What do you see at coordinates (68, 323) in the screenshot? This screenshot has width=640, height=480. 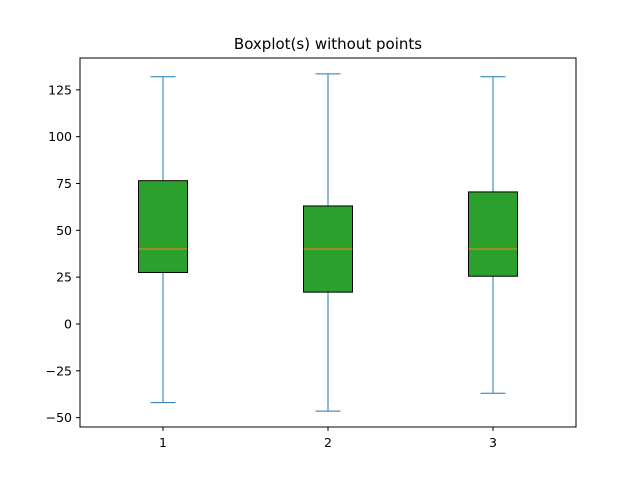 I see `y-tick-label: 0` at bounding box center [68, 323].